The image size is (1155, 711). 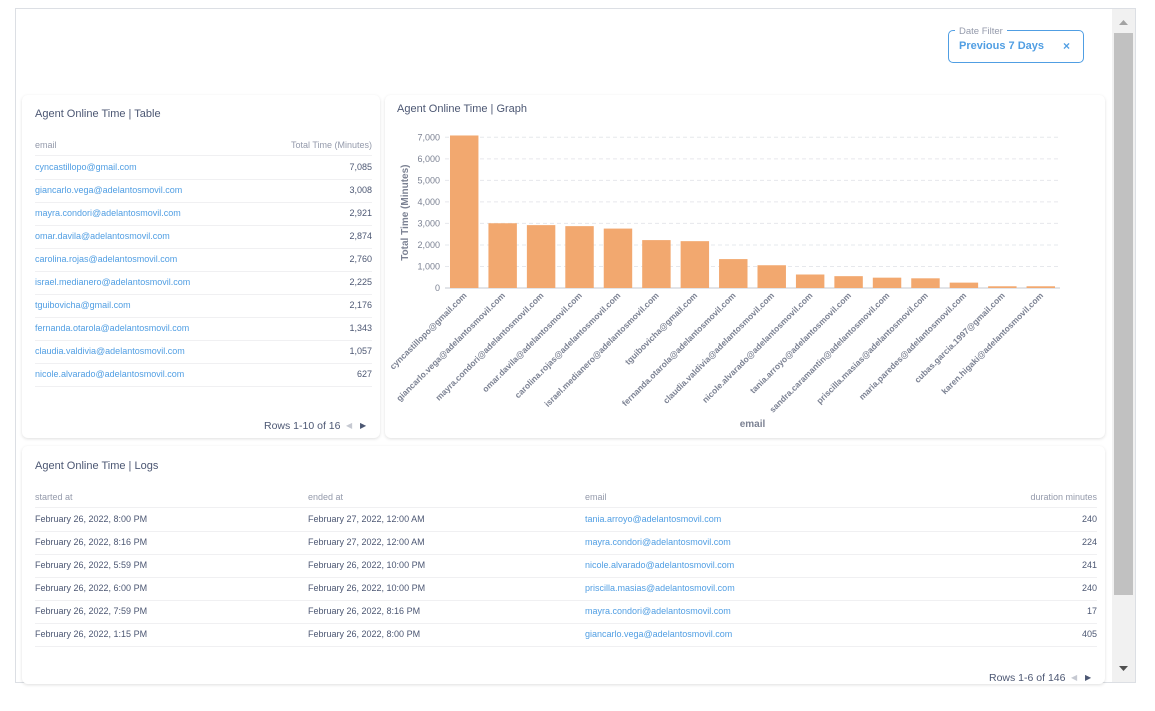 What do you see at coordinates (110, 351) in the screenshot?
I see `email-link: claudia.valdivia@adelantosmovil.com` at bounding box center [110, 351].